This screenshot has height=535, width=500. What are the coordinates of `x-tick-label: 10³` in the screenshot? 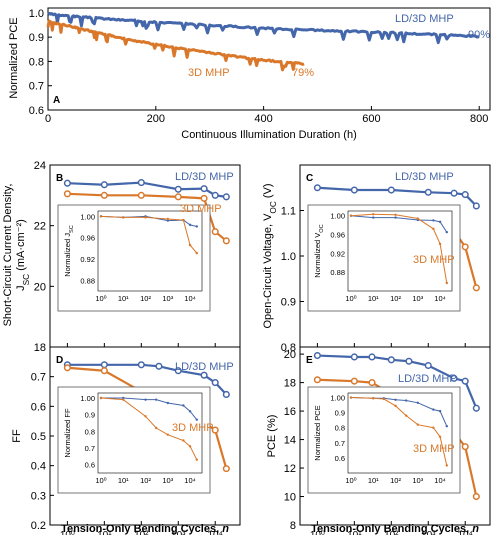 It's located at (428, 532).